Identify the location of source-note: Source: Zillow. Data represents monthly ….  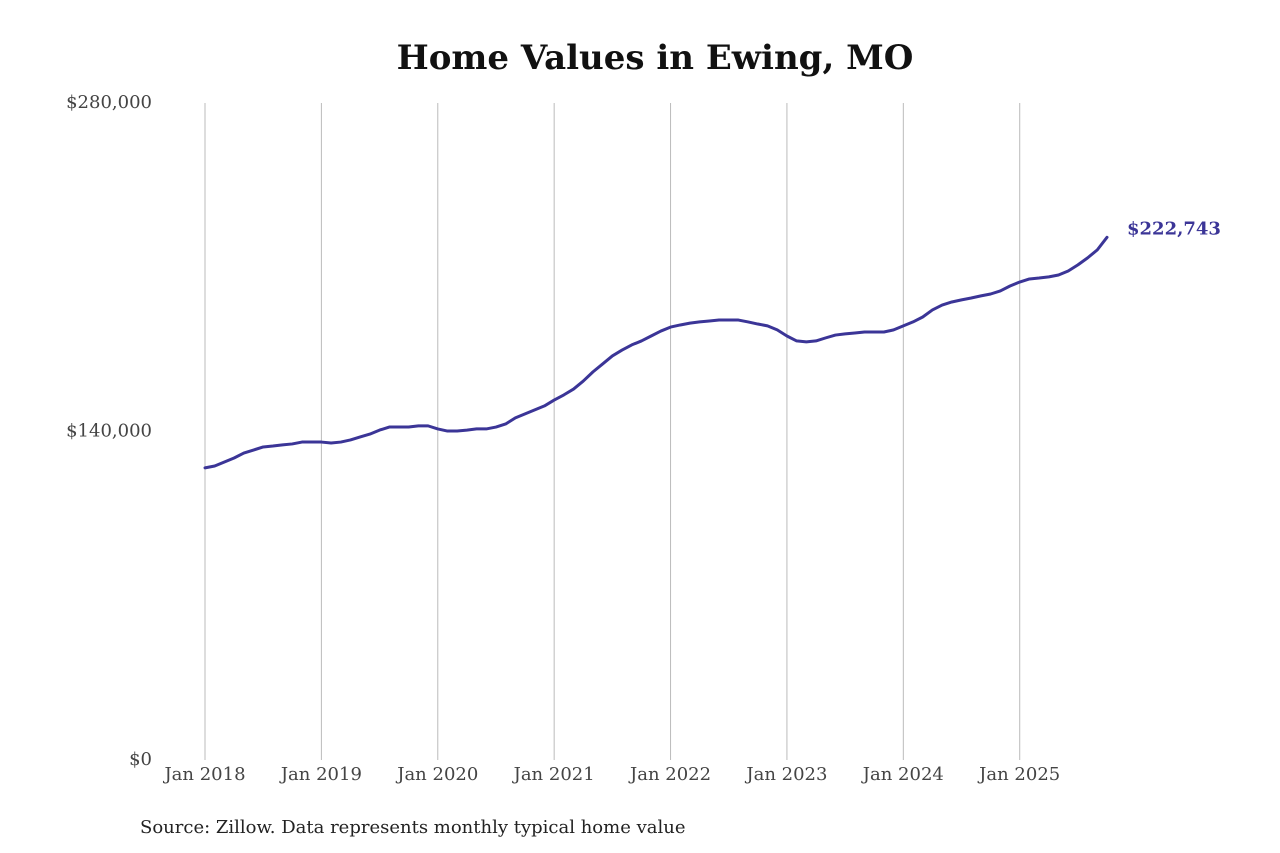
(413, 827).